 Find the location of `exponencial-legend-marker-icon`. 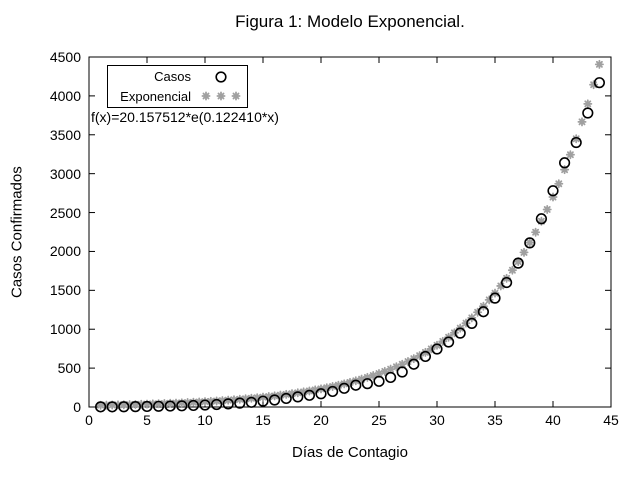

exponencial-legend-marker-icon is located at coordinates (221, 96).